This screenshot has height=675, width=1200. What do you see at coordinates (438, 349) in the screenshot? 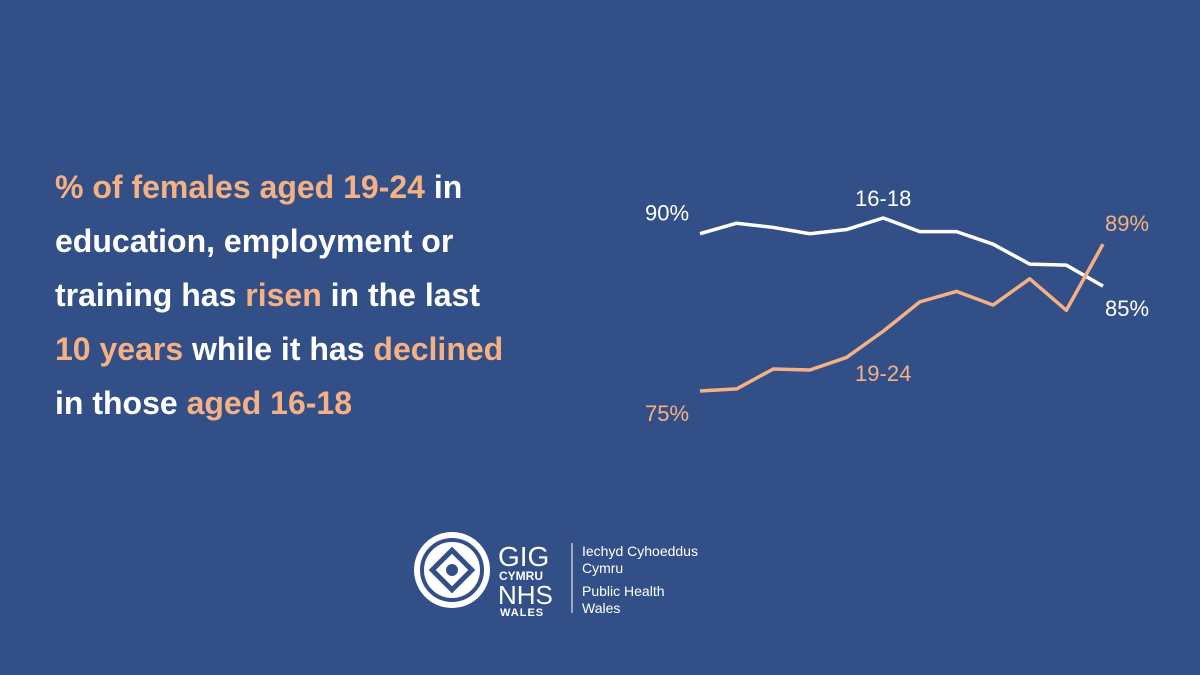
I see `highlight-text: declined` at bounding box center [438, 349].